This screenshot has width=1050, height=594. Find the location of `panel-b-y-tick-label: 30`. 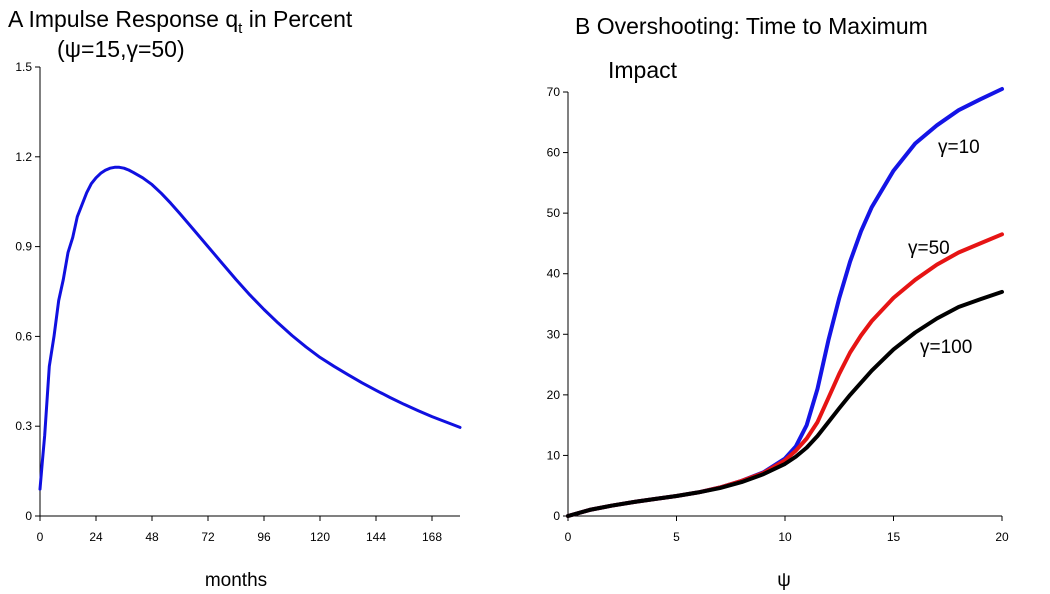

panel-b-y-tick-label: 30 is located at coordinates (554, 334).